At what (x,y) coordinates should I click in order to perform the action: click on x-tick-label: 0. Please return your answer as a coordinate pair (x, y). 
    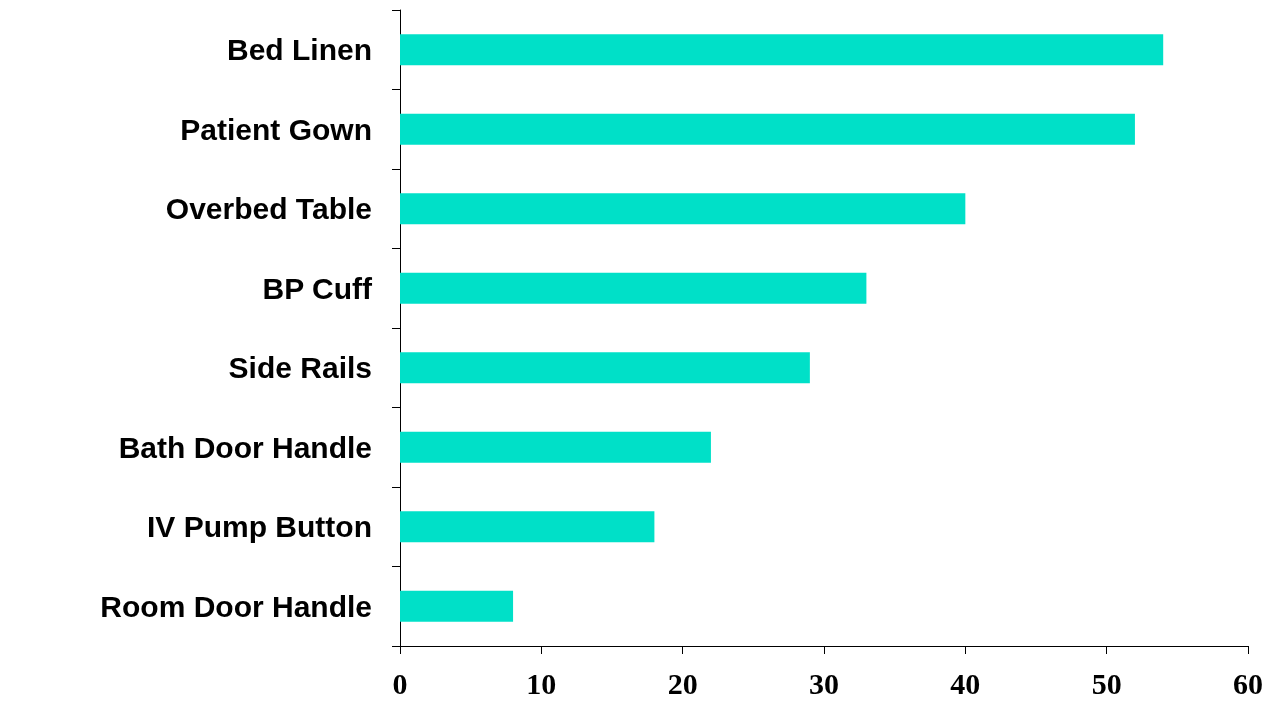
    Looking at the image, I should click on (400, 683).